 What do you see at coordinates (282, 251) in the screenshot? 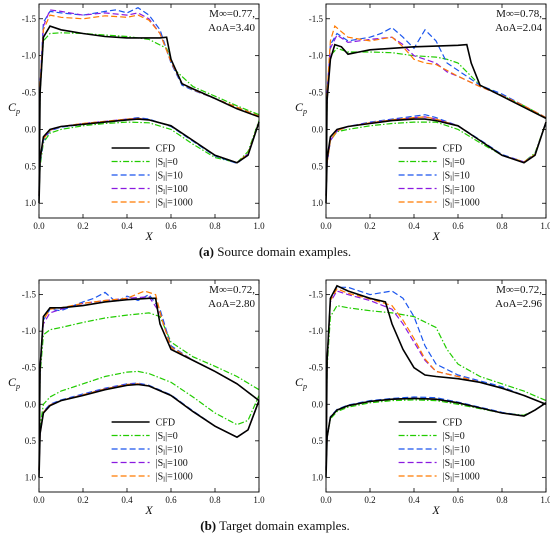
I see `caption-text-a: Source domain examples.` at bounding box center [282, 251].